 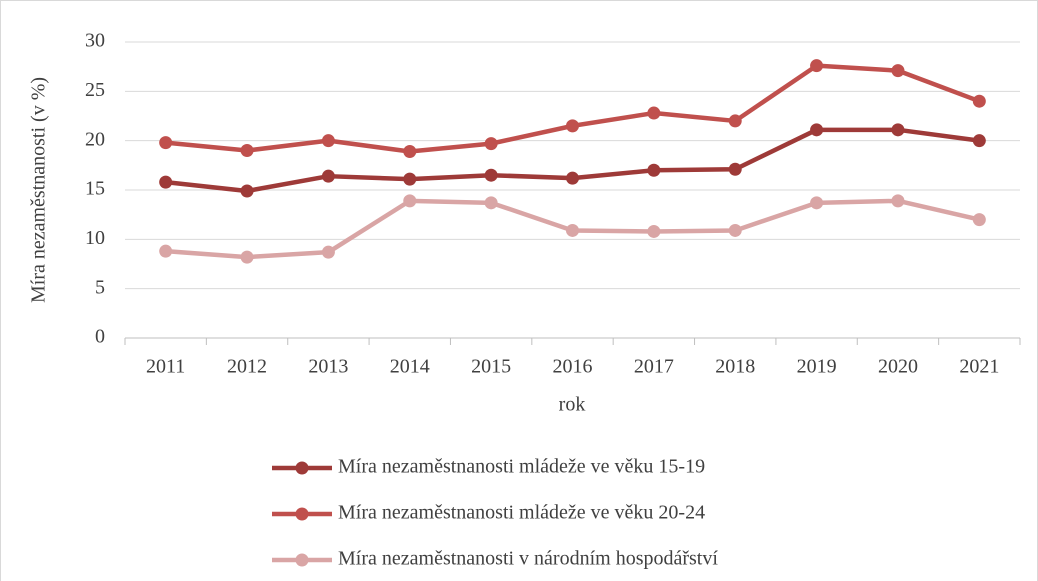 What do you see at coordinates (39, 190) in the screenshot?
I see `y-axis-label: Míra nezaměstnanosti (v %)` at bounding box center [39, 190].